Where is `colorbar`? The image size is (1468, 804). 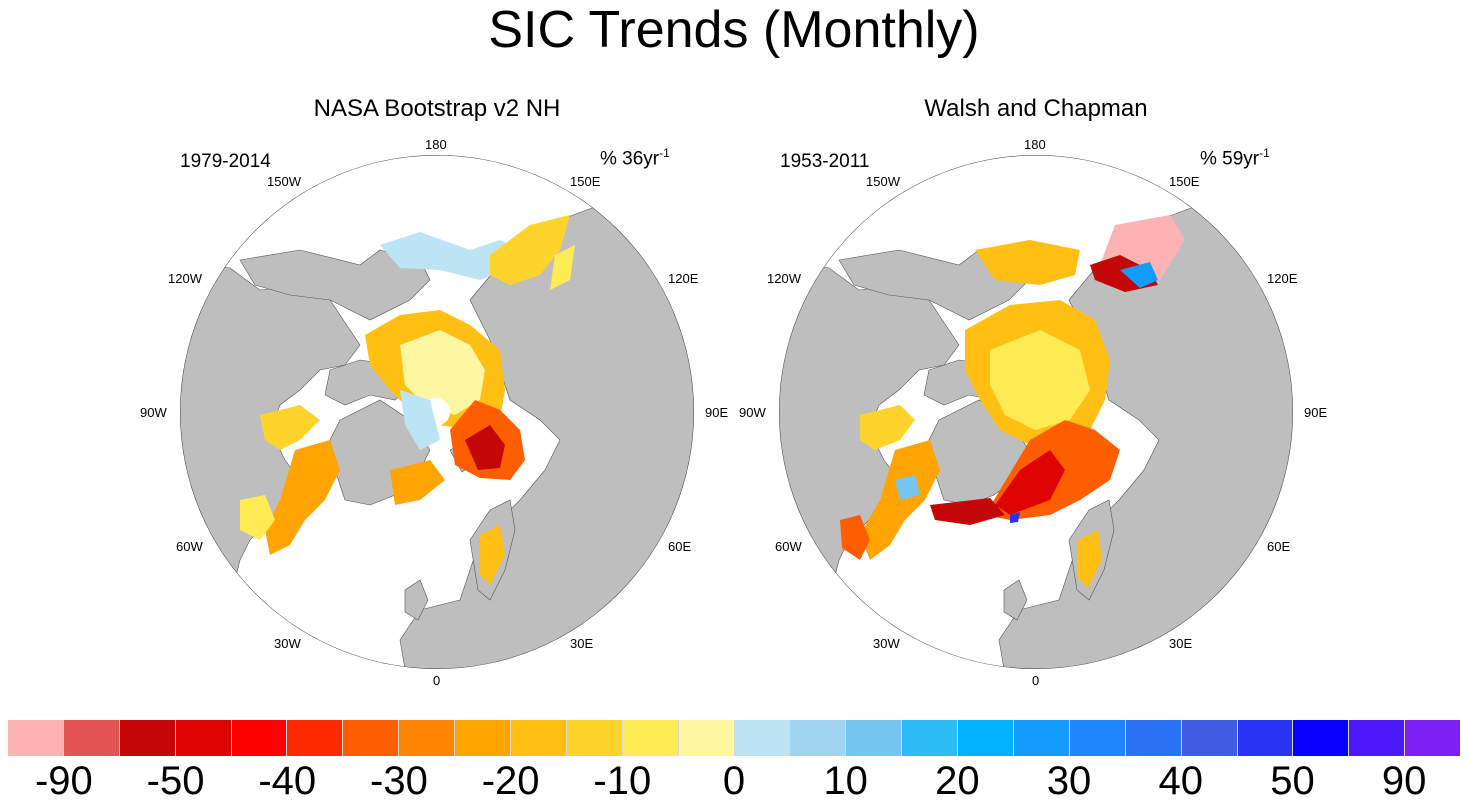
colorbar is located at coordinates (734, 738).